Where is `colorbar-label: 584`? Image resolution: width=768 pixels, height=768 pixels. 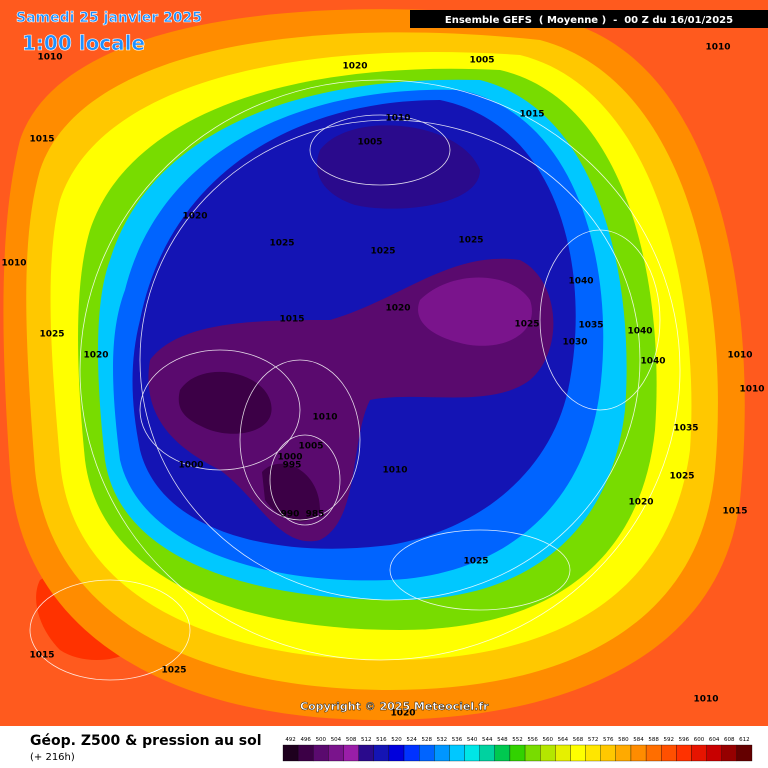 colorbar-label: 584 is located at coordinates (638, 740).